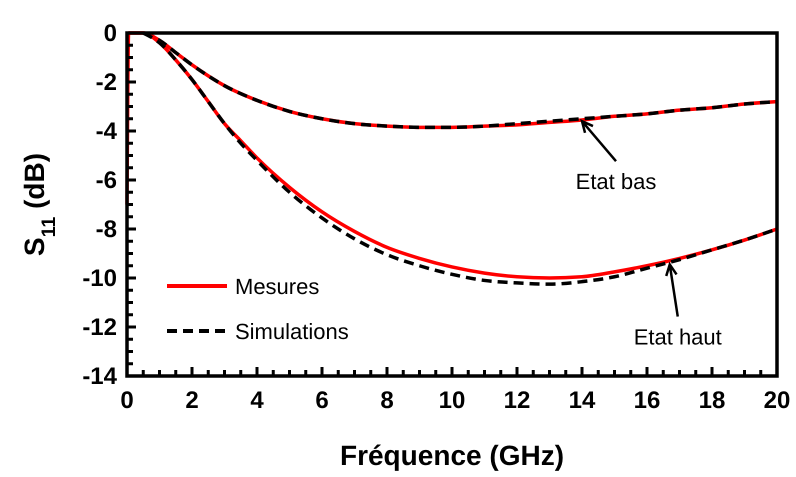 This screenshot has height=477, width=796. What do you see at coordinates (322, 400) in the screenshot?
I see `x-tick-label: 6` at bounding box center [322, 400].